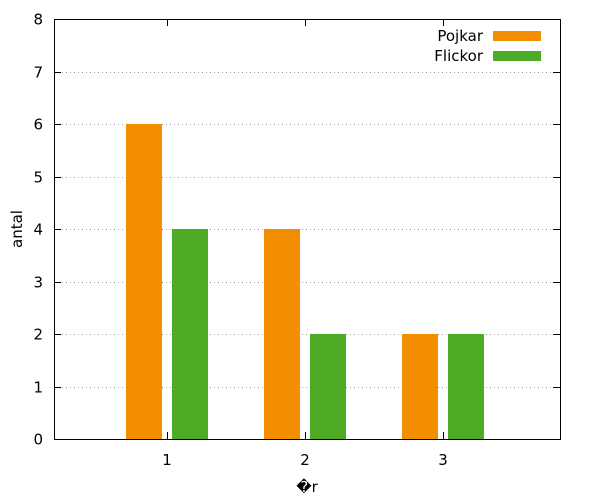 The width and height of the screenshot is (600, 500). What do you see at coordinates (38, 73) in the screenshot?
I see `y-tick-label: 7` at bounding box center [38, 73].